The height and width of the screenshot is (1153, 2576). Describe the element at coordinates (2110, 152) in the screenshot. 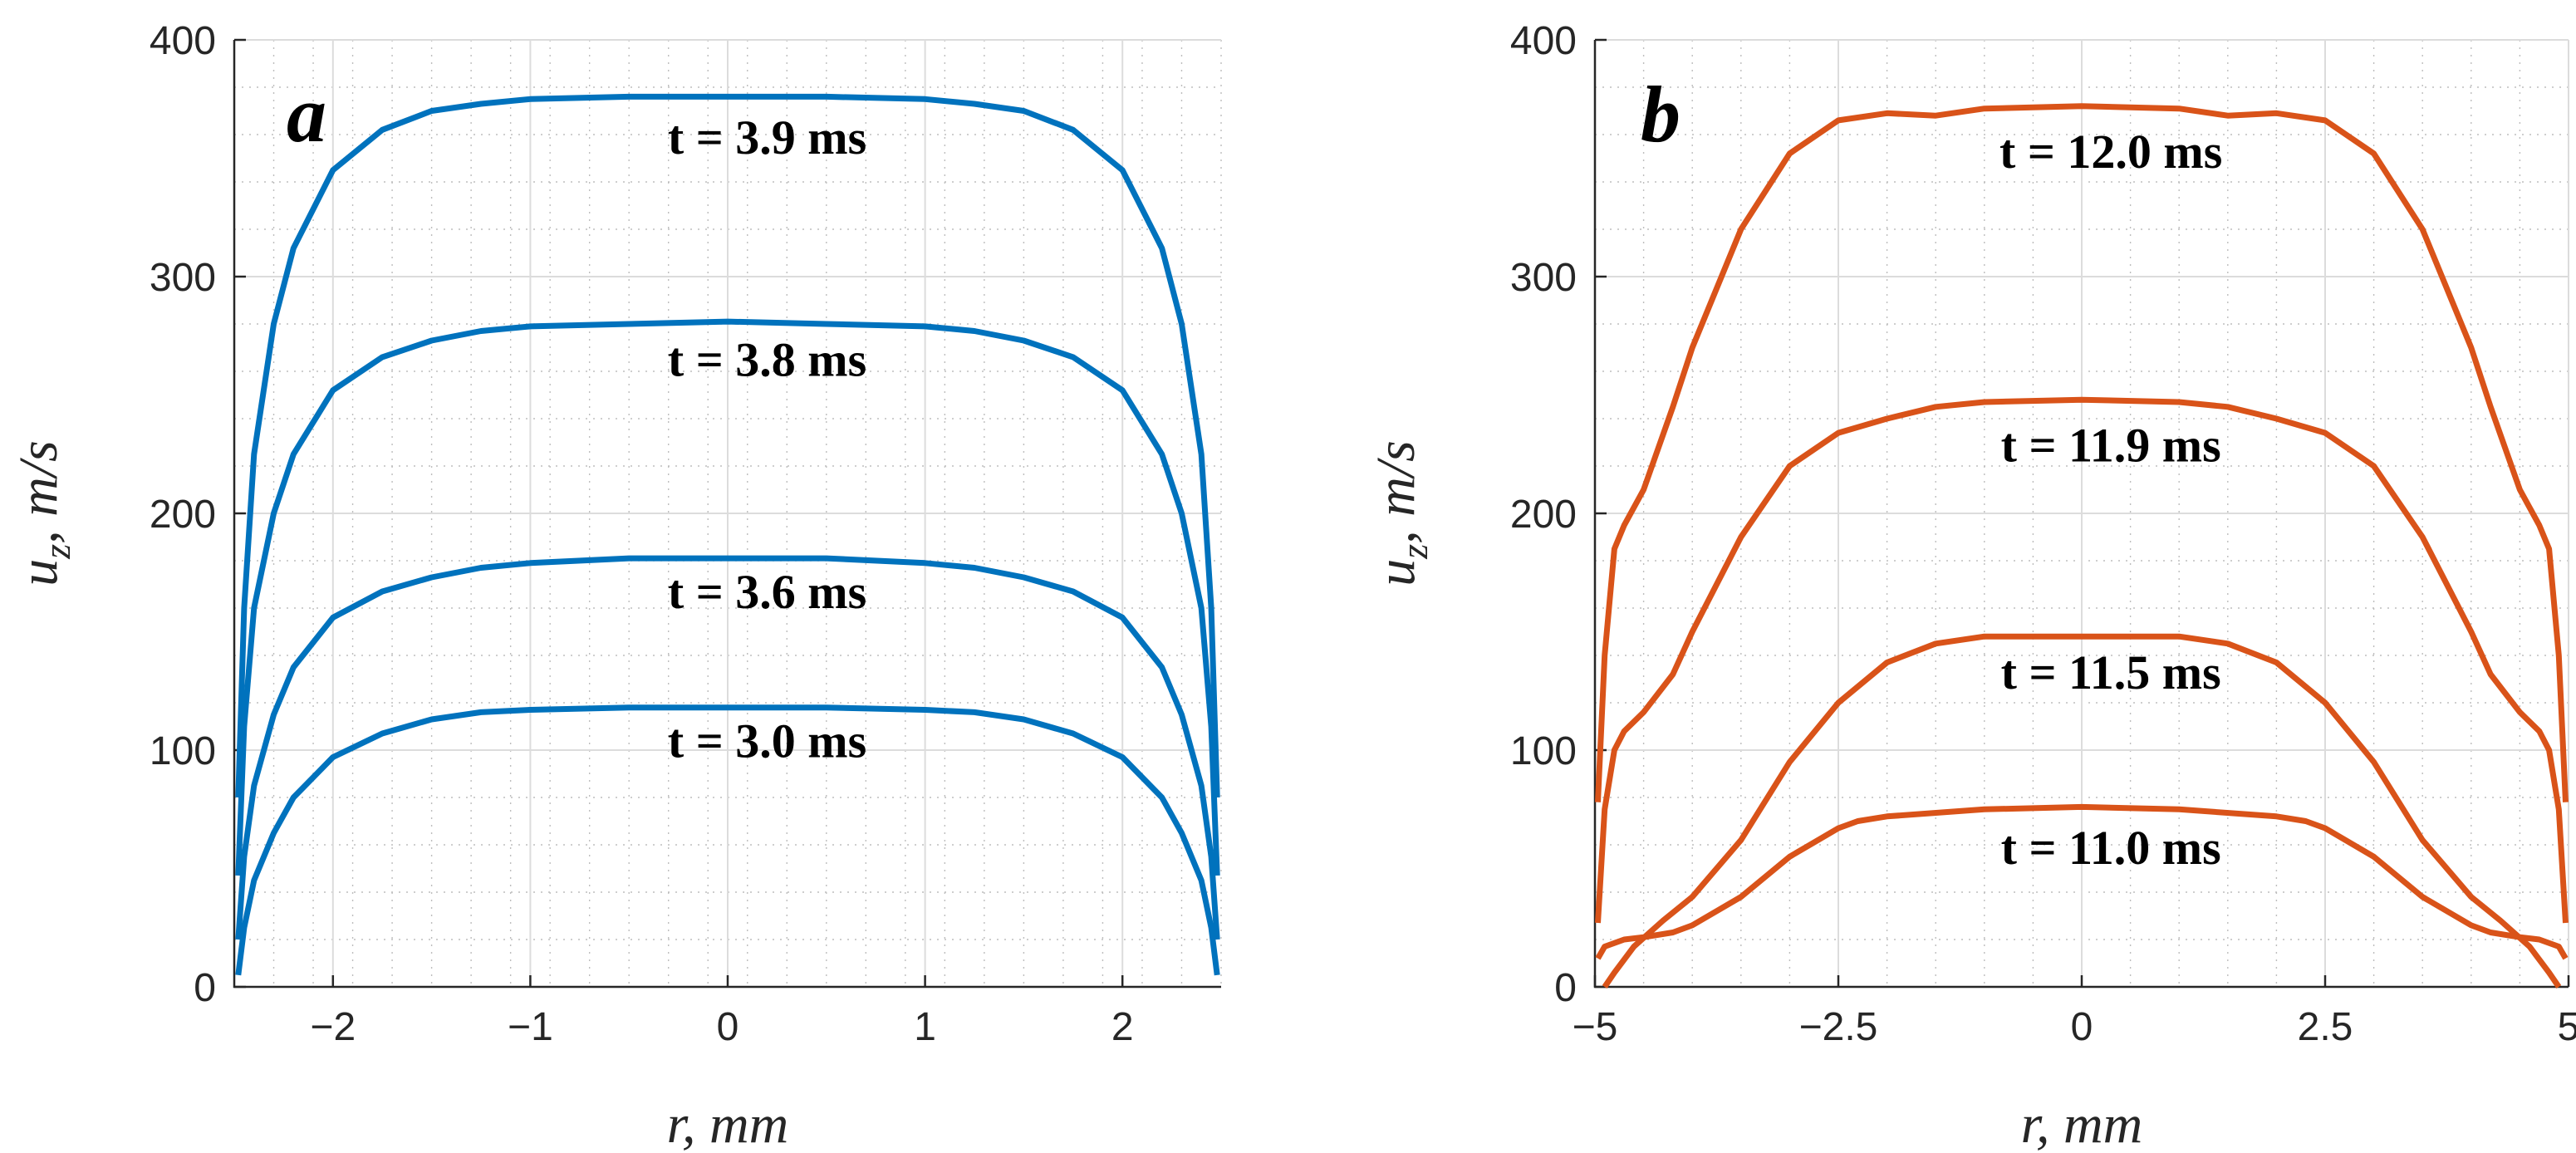

I see `panel-b-curve-label-1: t = 12.0 ms` at that location.